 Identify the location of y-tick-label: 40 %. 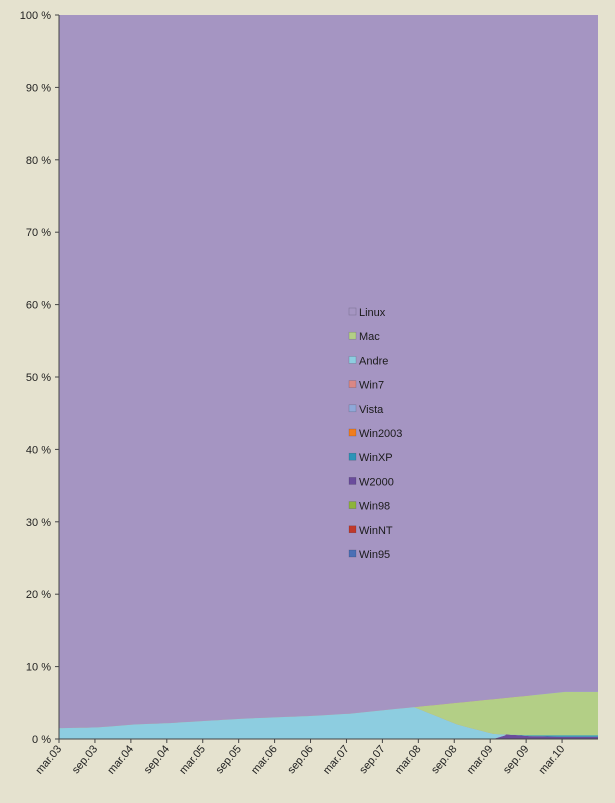
(38, 450).